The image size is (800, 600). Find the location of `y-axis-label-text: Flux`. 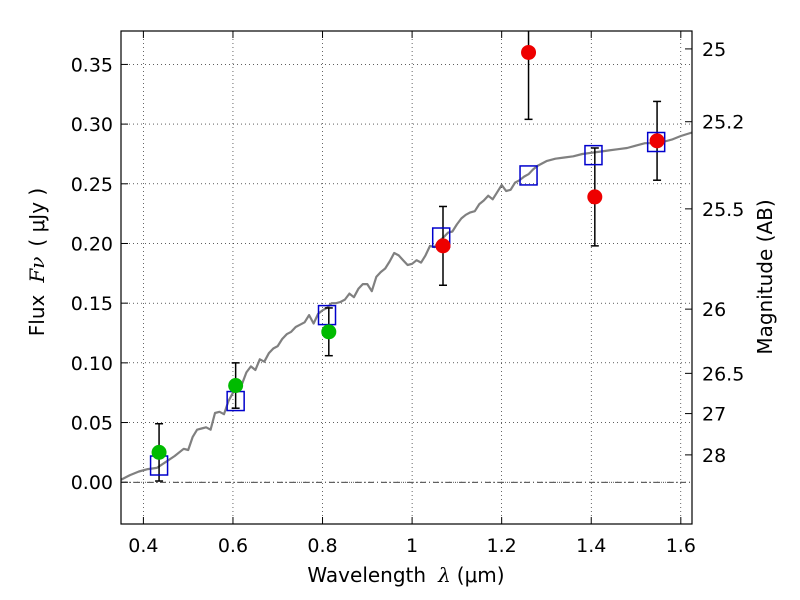

y-axis-label-text: Flux is located at coordinates (37, 315).